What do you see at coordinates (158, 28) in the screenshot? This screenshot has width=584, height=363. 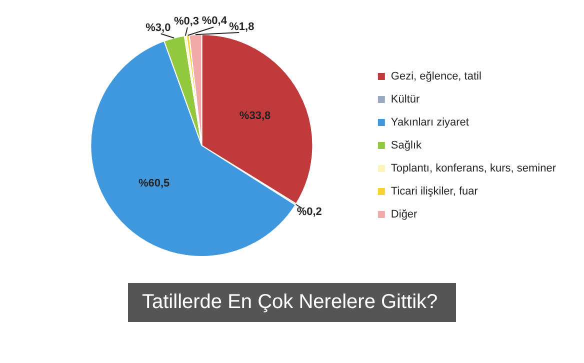 I see `data-label: %3,0` at bounding box center [158, 28].